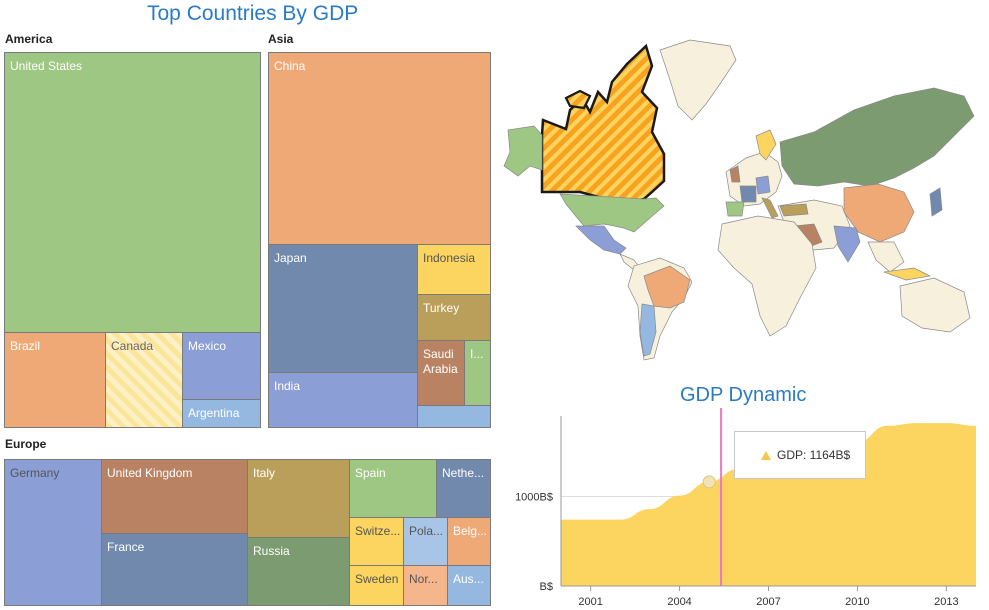  I want to click on tile-saudi-arabia: Saudi Arabia, so click(441, 373).